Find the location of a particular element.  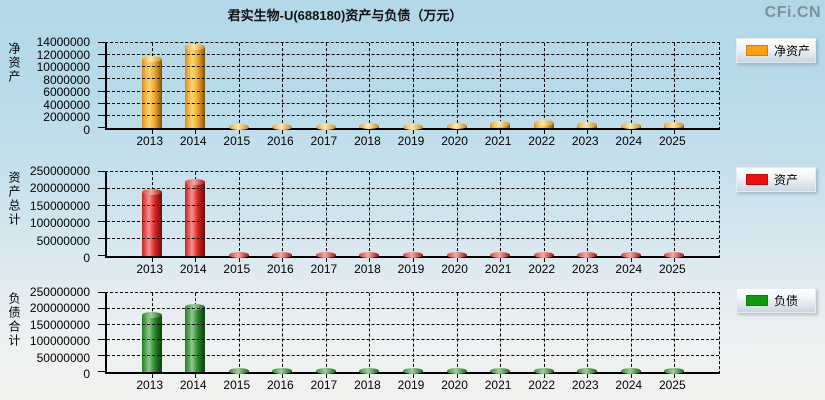

bar-total-liabilities-2015 is located at coordinates (238, 370).